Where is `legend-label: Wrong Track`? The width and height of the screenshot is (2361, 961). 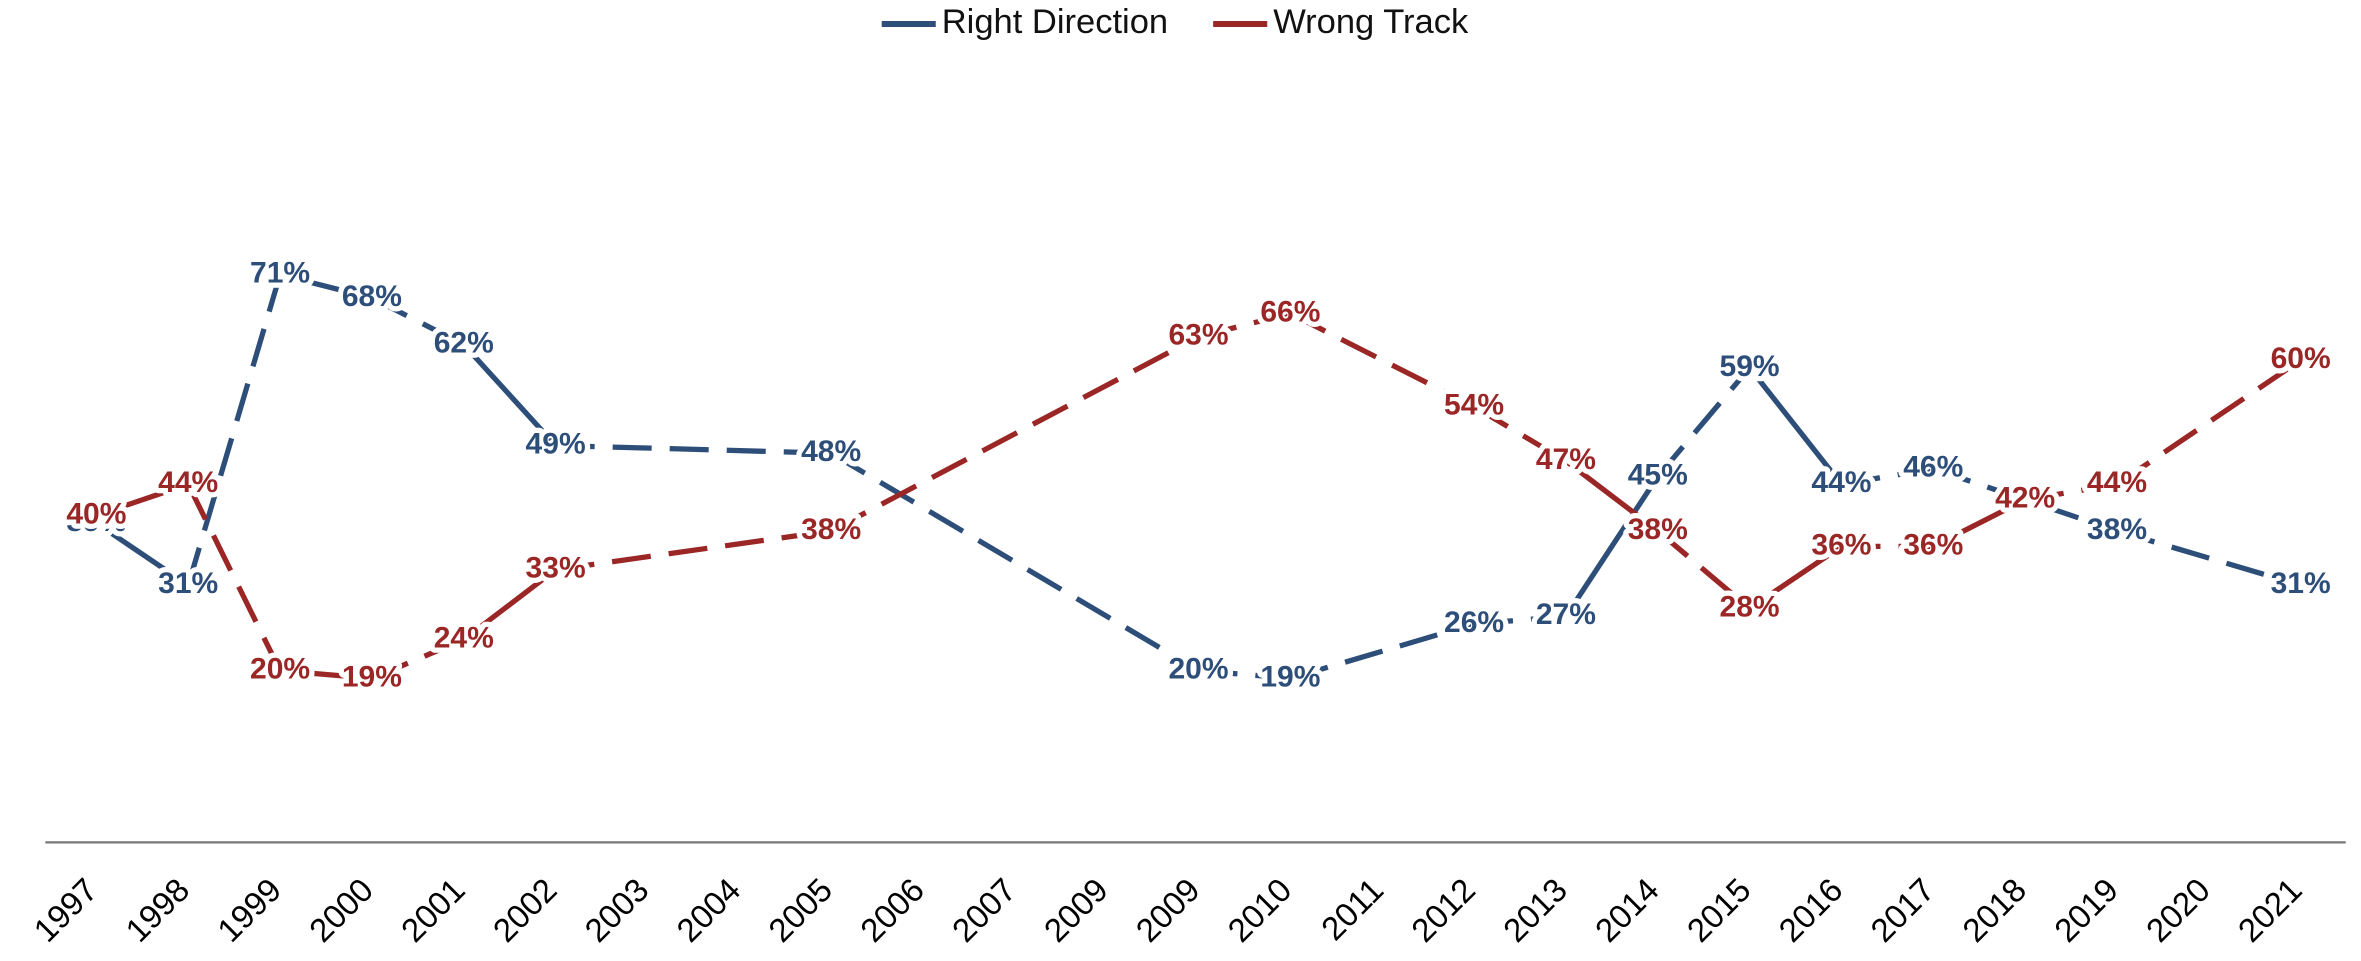
legend-label: Wrong Track is located at coordinates (1371, 22).